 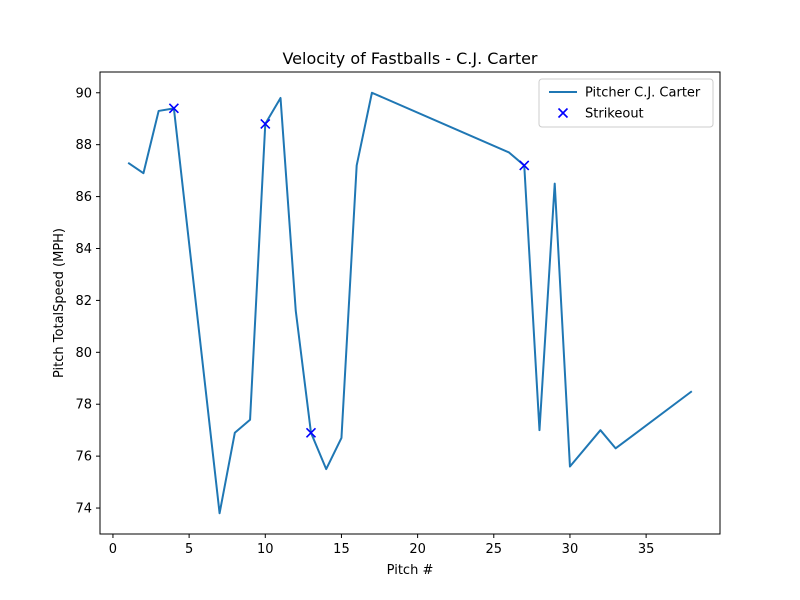 I want to click on chart-title: Velocity of Fastballs - C.J. Carter, so click(x=409, y=58).